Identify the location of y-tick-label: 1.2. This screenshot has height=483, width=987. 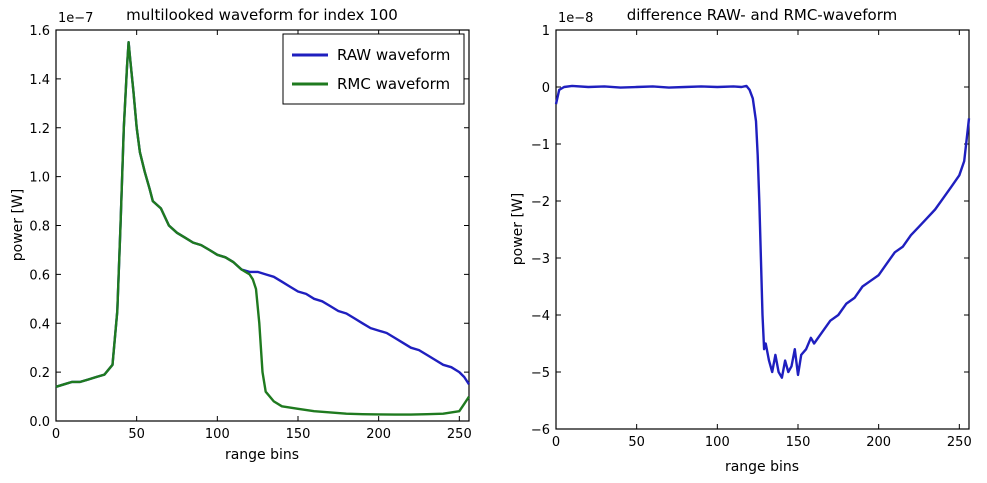
(39, 129).